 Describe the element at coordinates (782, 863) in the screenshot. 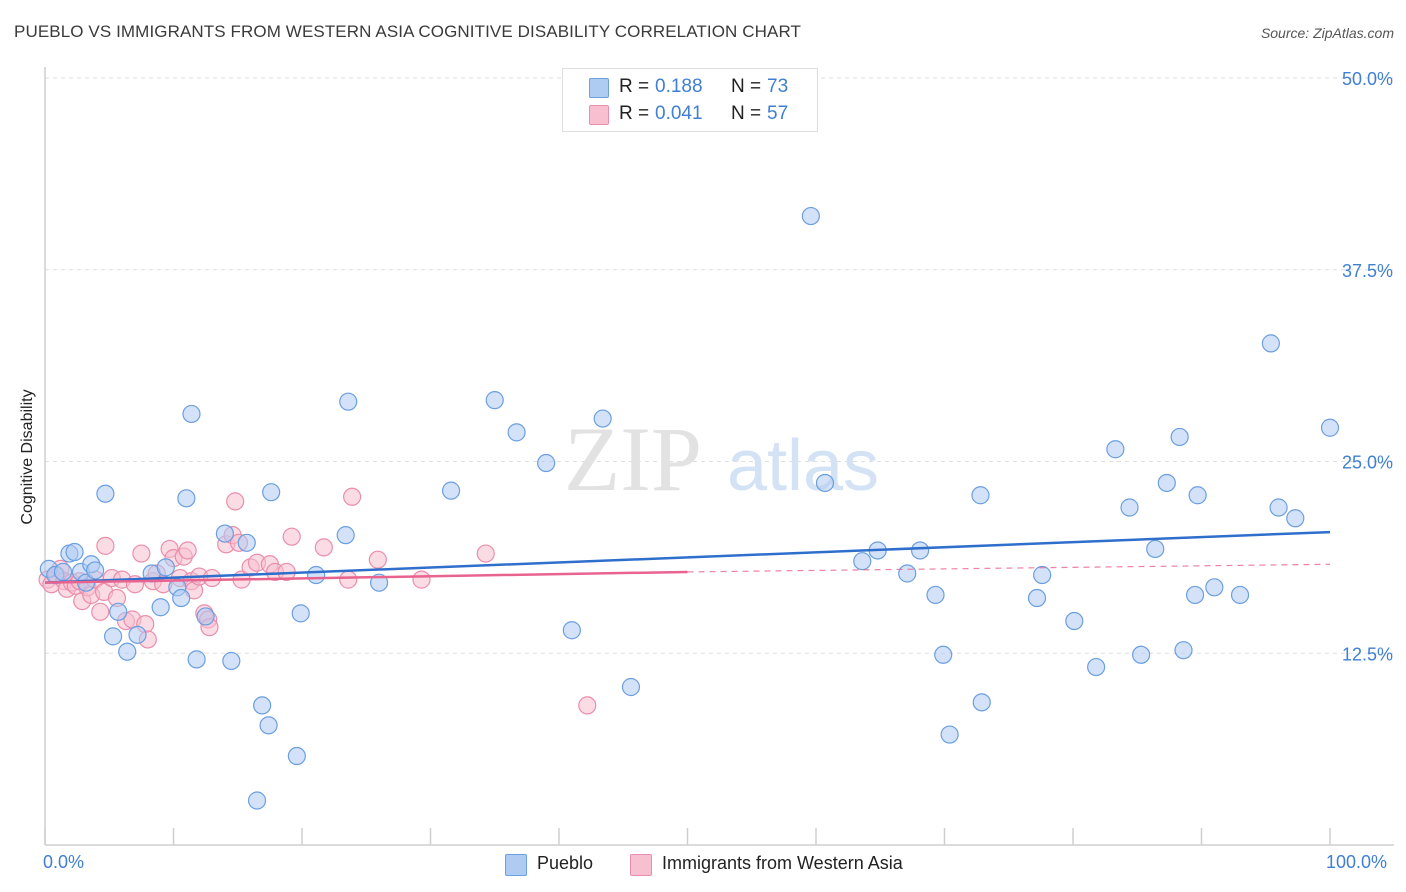

I see `series-label-western-asia: Immigrants from Western Asia` at that location.